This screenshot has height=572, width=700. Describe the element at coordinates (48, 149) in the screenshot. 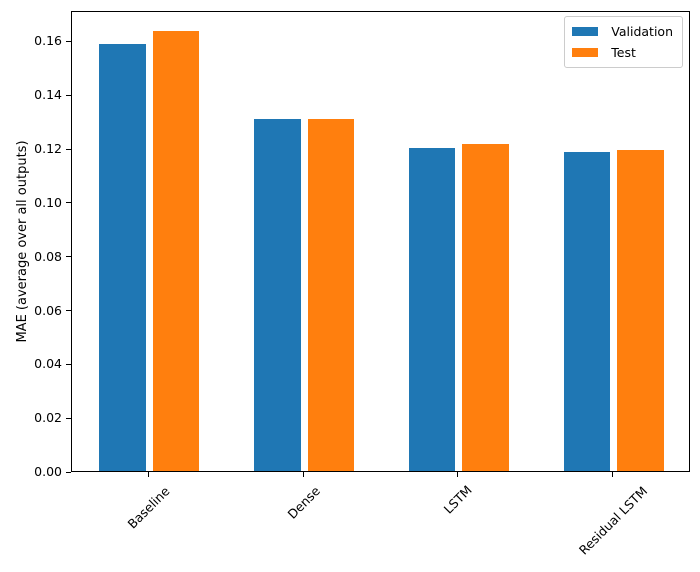

I see `y-tick-label: 0.12` at that location.